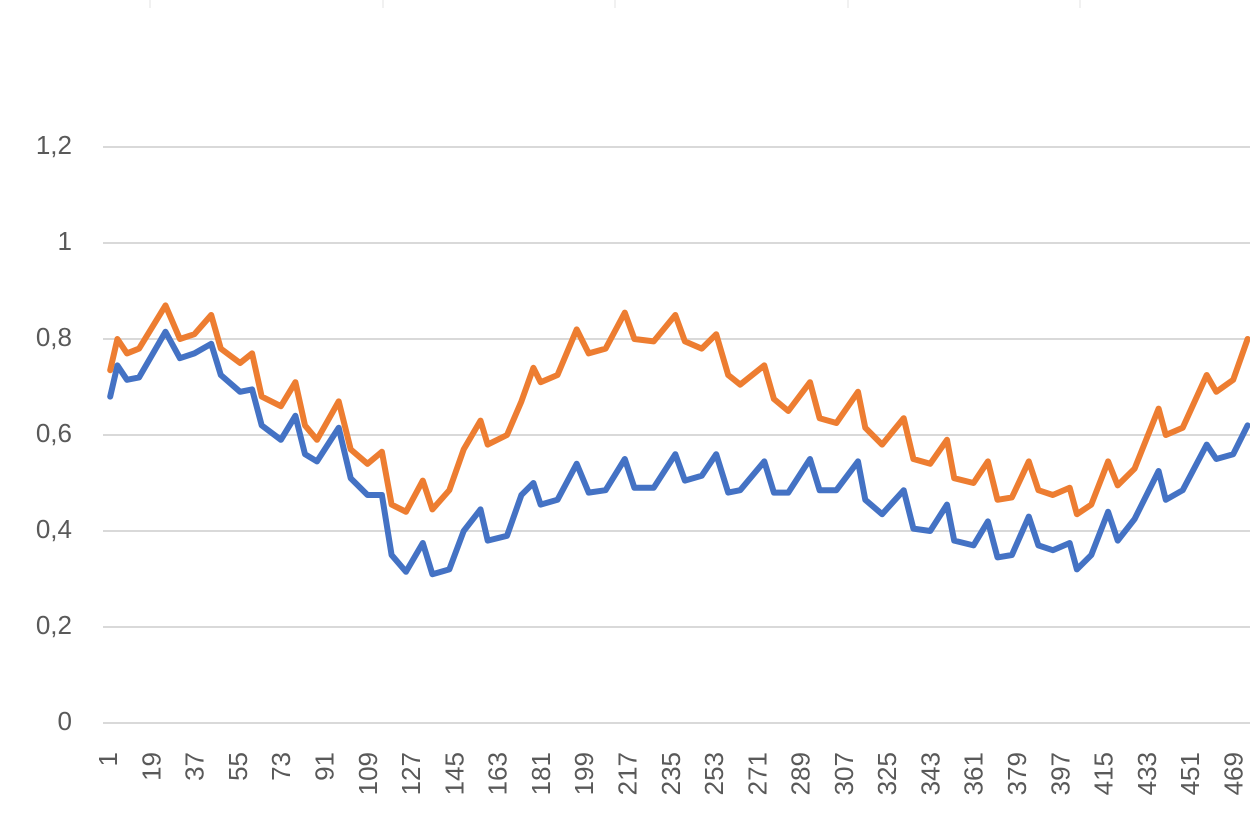  I want to click on y-tick-label: 0,6, so click(54, 433).